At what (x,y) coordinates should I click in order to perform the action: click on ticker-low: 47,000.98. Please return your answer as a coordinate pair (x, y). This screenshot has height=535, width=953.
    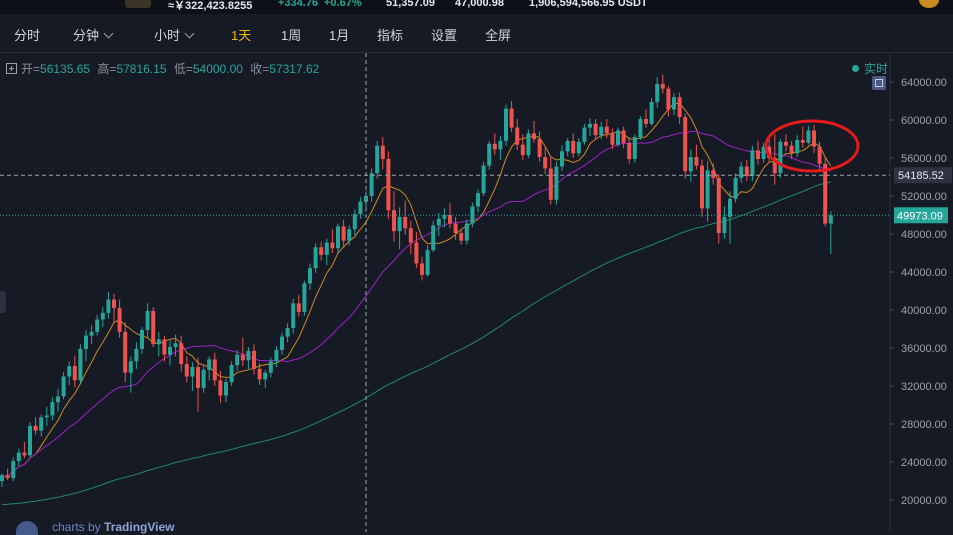
    Looking at the image, I should click on (479, 4).